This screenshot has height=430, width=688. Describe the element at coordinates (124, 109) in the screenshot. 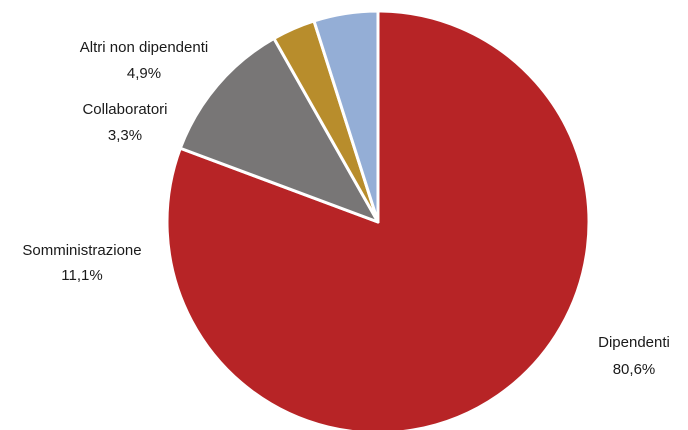

I see `slice-label-collaboratori: Collaboratori` at that location.